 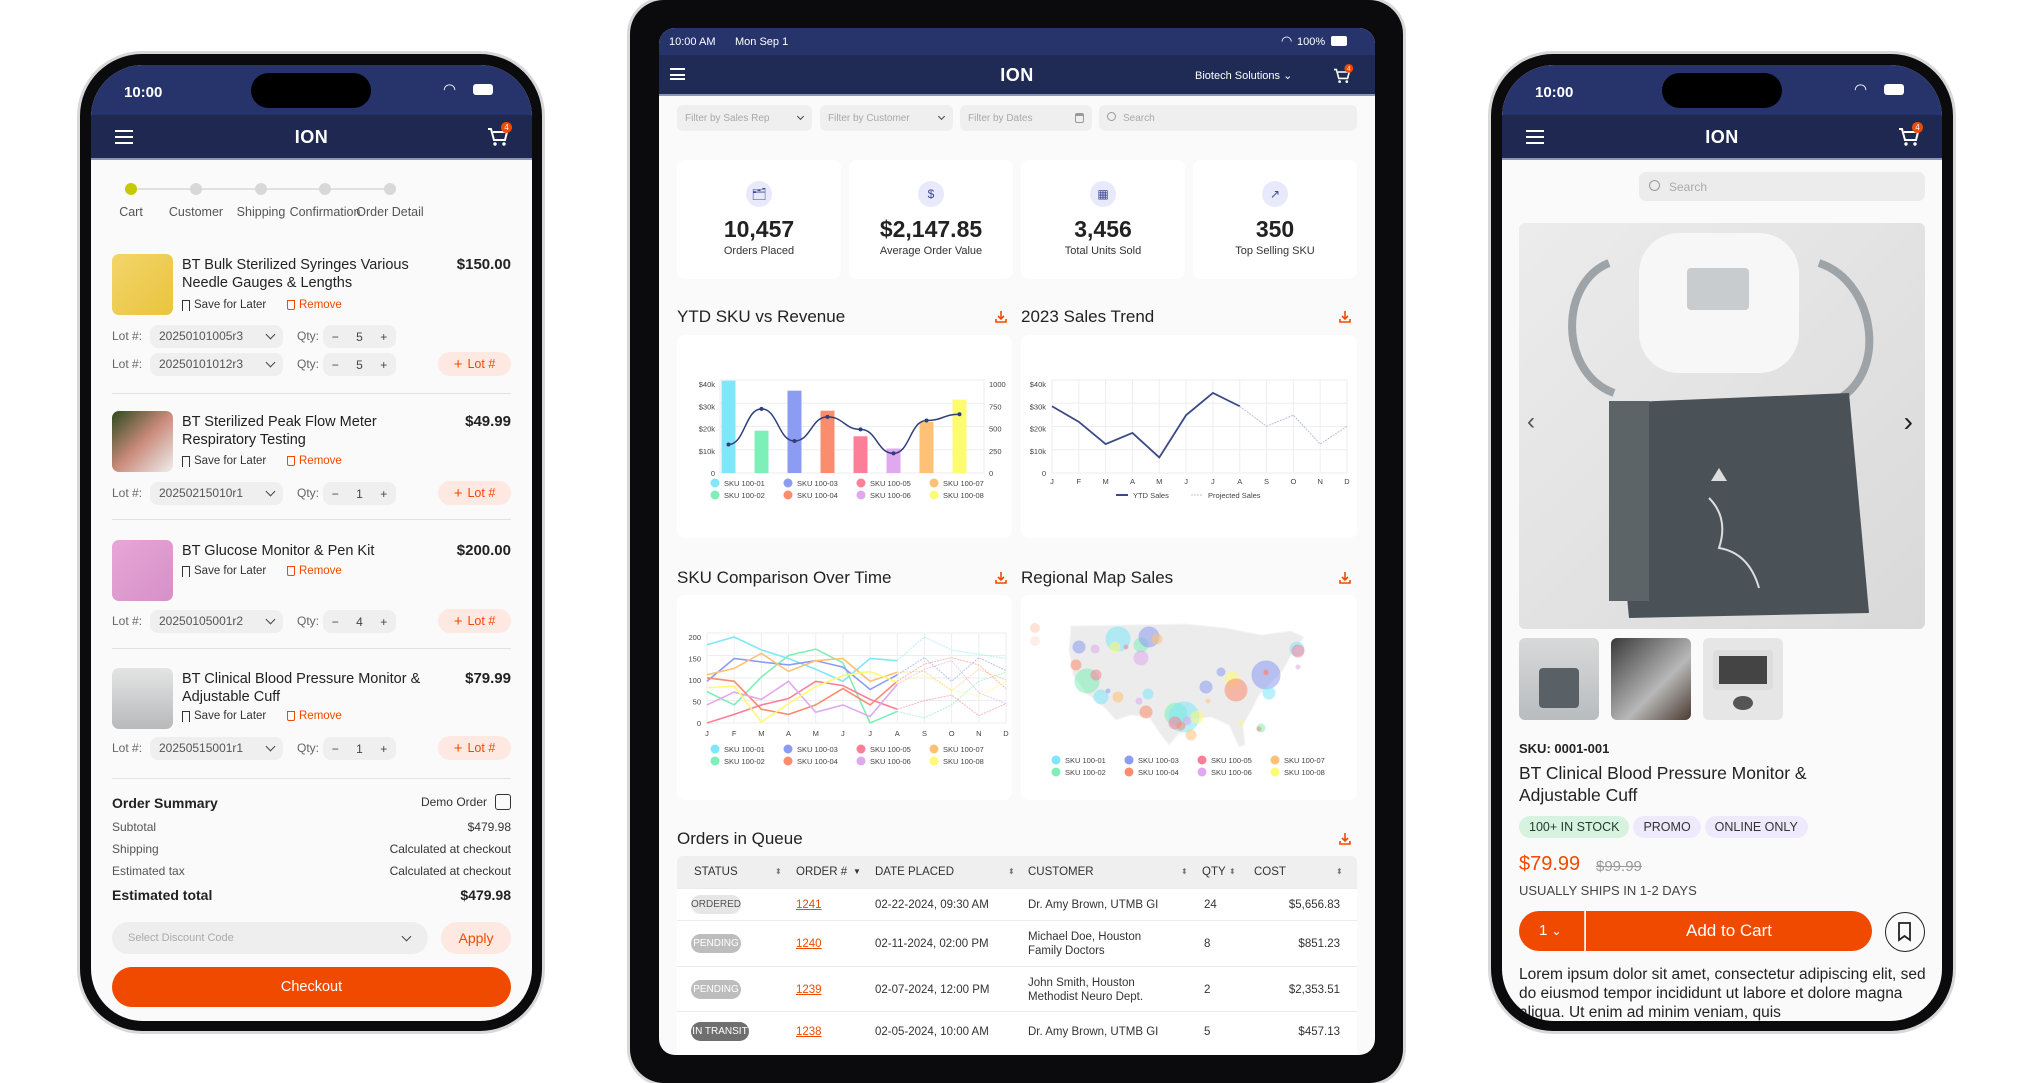 What do you see at coordinates (1729, 931) in the screenshot?
I see `add-to-cart-button: Add to Cart` at bounding box center [1729, 931].